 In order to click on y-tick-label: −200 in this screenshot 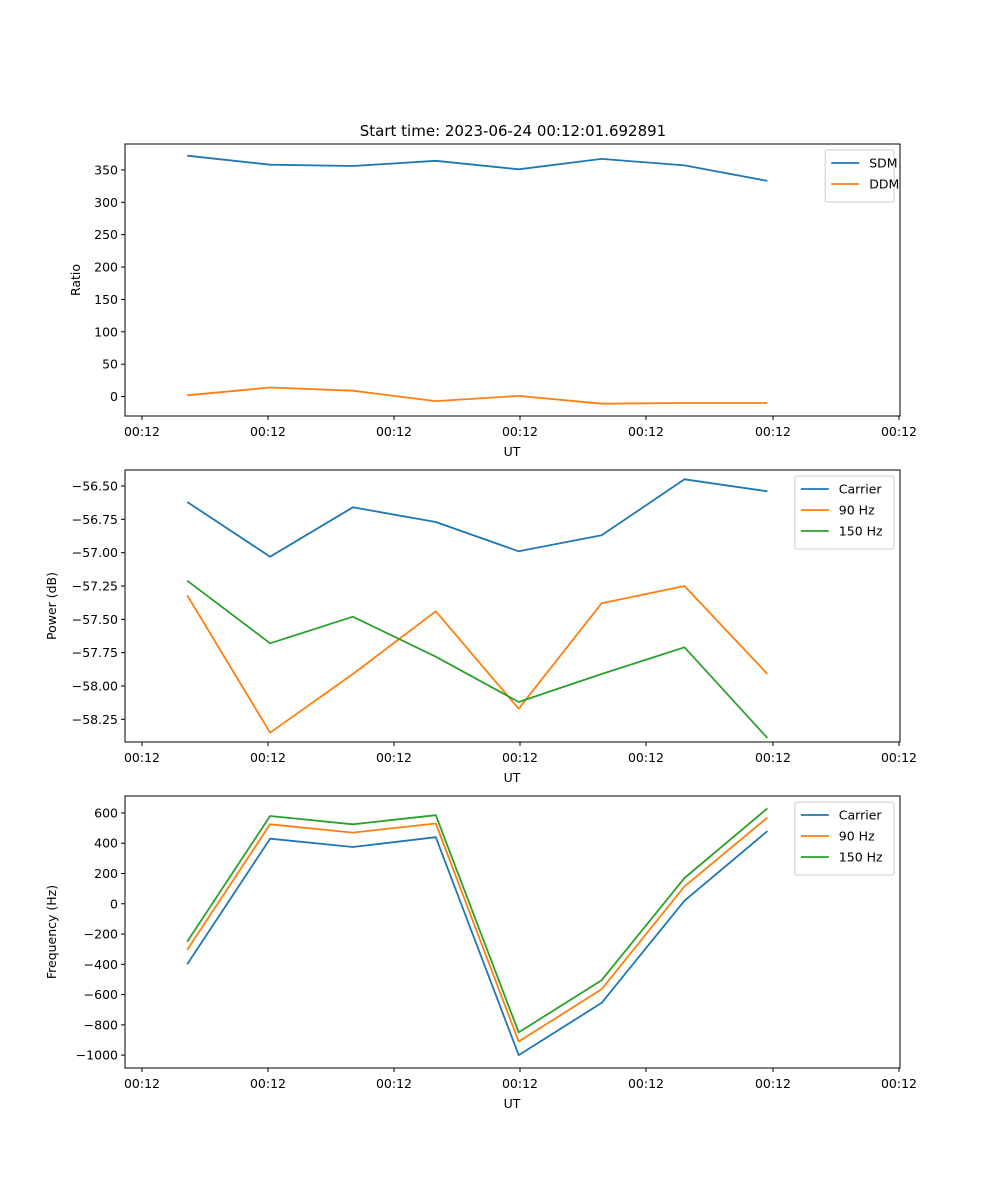, I will do `click(101, 934)`.